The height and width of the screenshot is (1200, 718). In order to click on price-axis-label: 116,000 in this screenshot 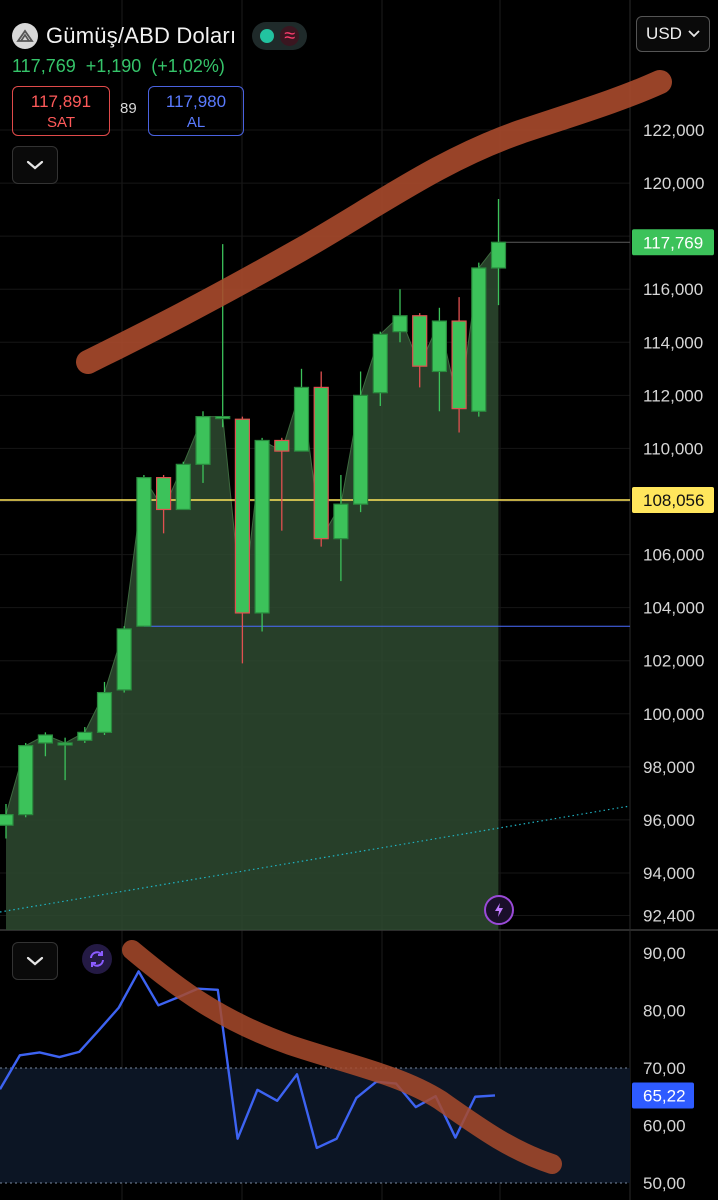, I will do `click(673, 289)`.